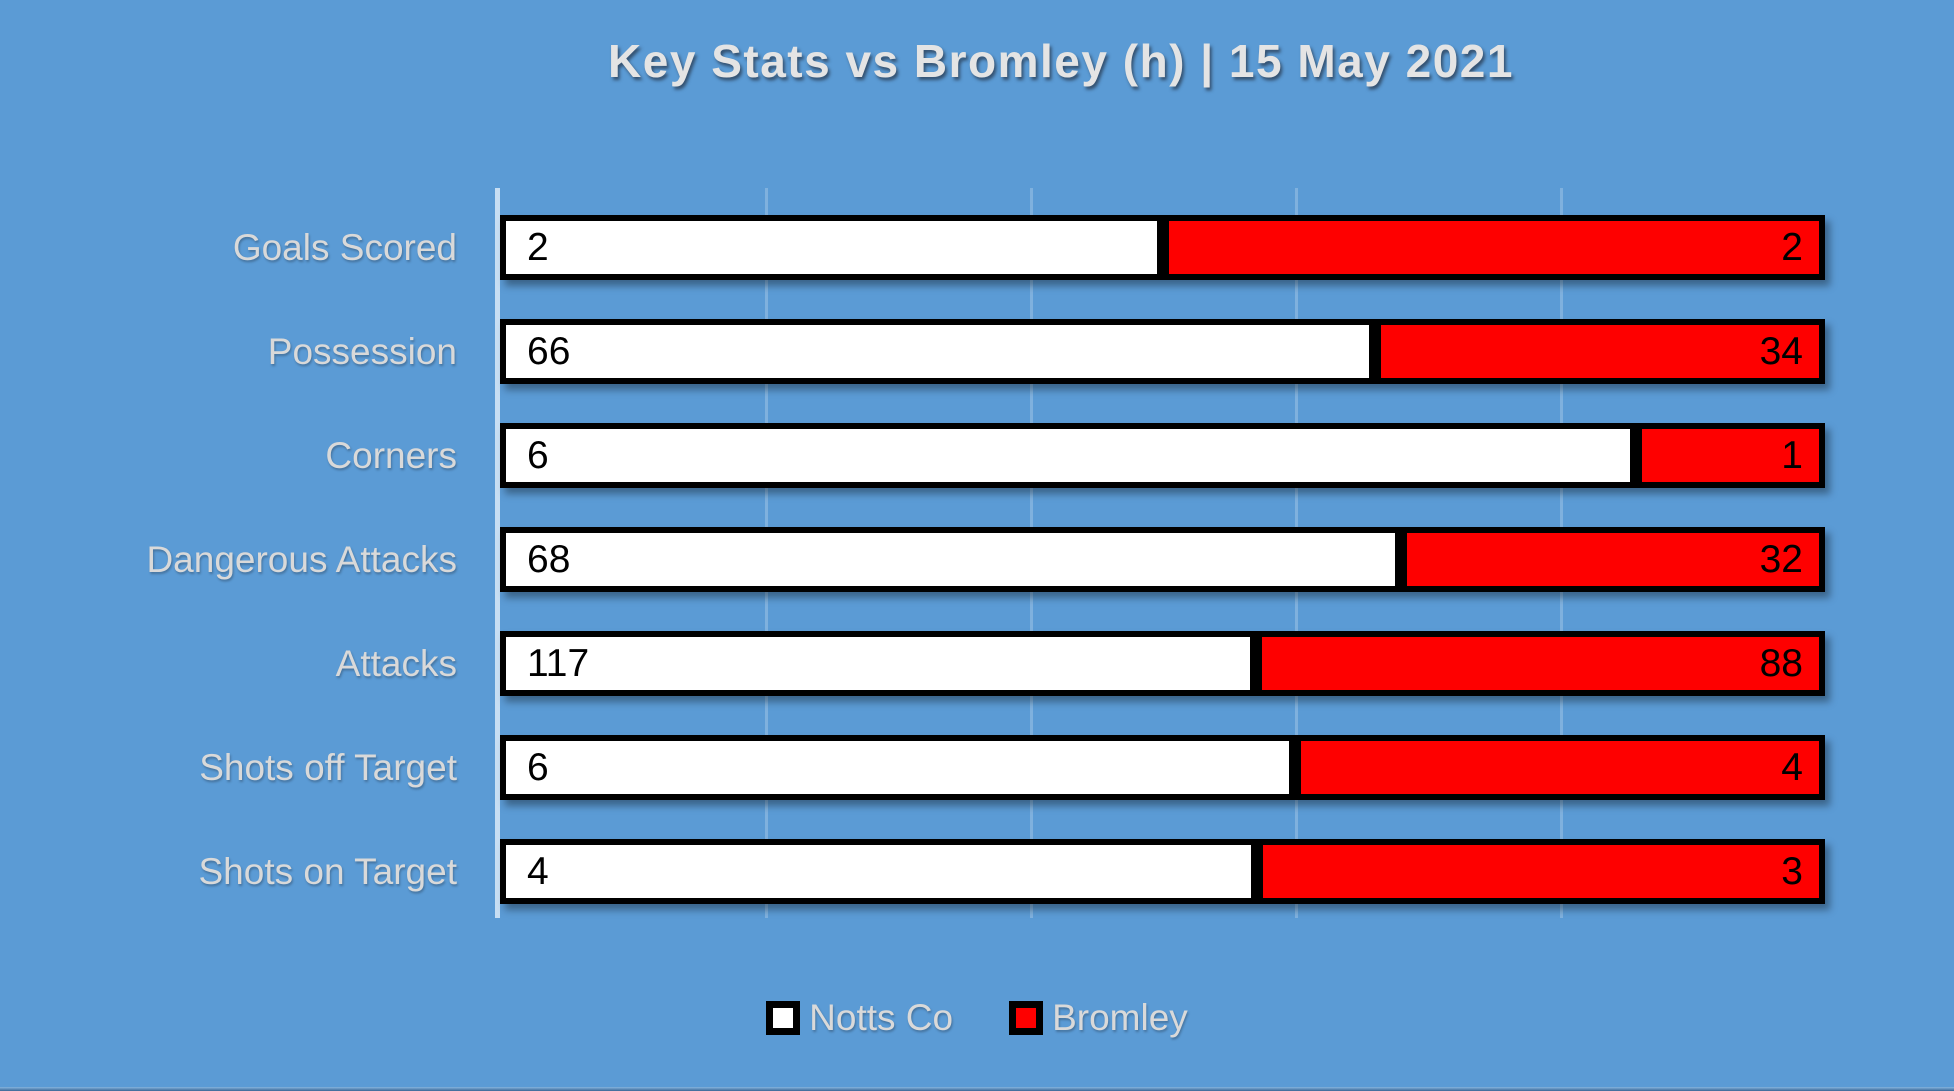  I want to click on stacked-bar: 6 4, so click(1162, 767).